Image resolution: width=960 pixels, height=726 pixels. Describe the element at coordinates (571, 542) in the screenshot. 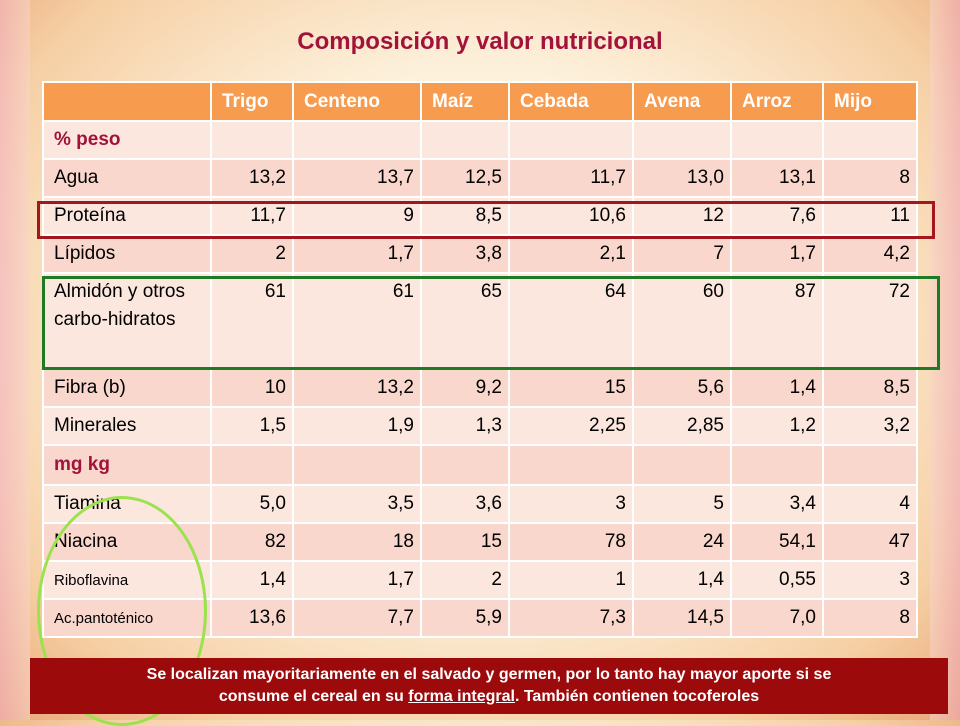

I see `value-cell: 78` at that location.